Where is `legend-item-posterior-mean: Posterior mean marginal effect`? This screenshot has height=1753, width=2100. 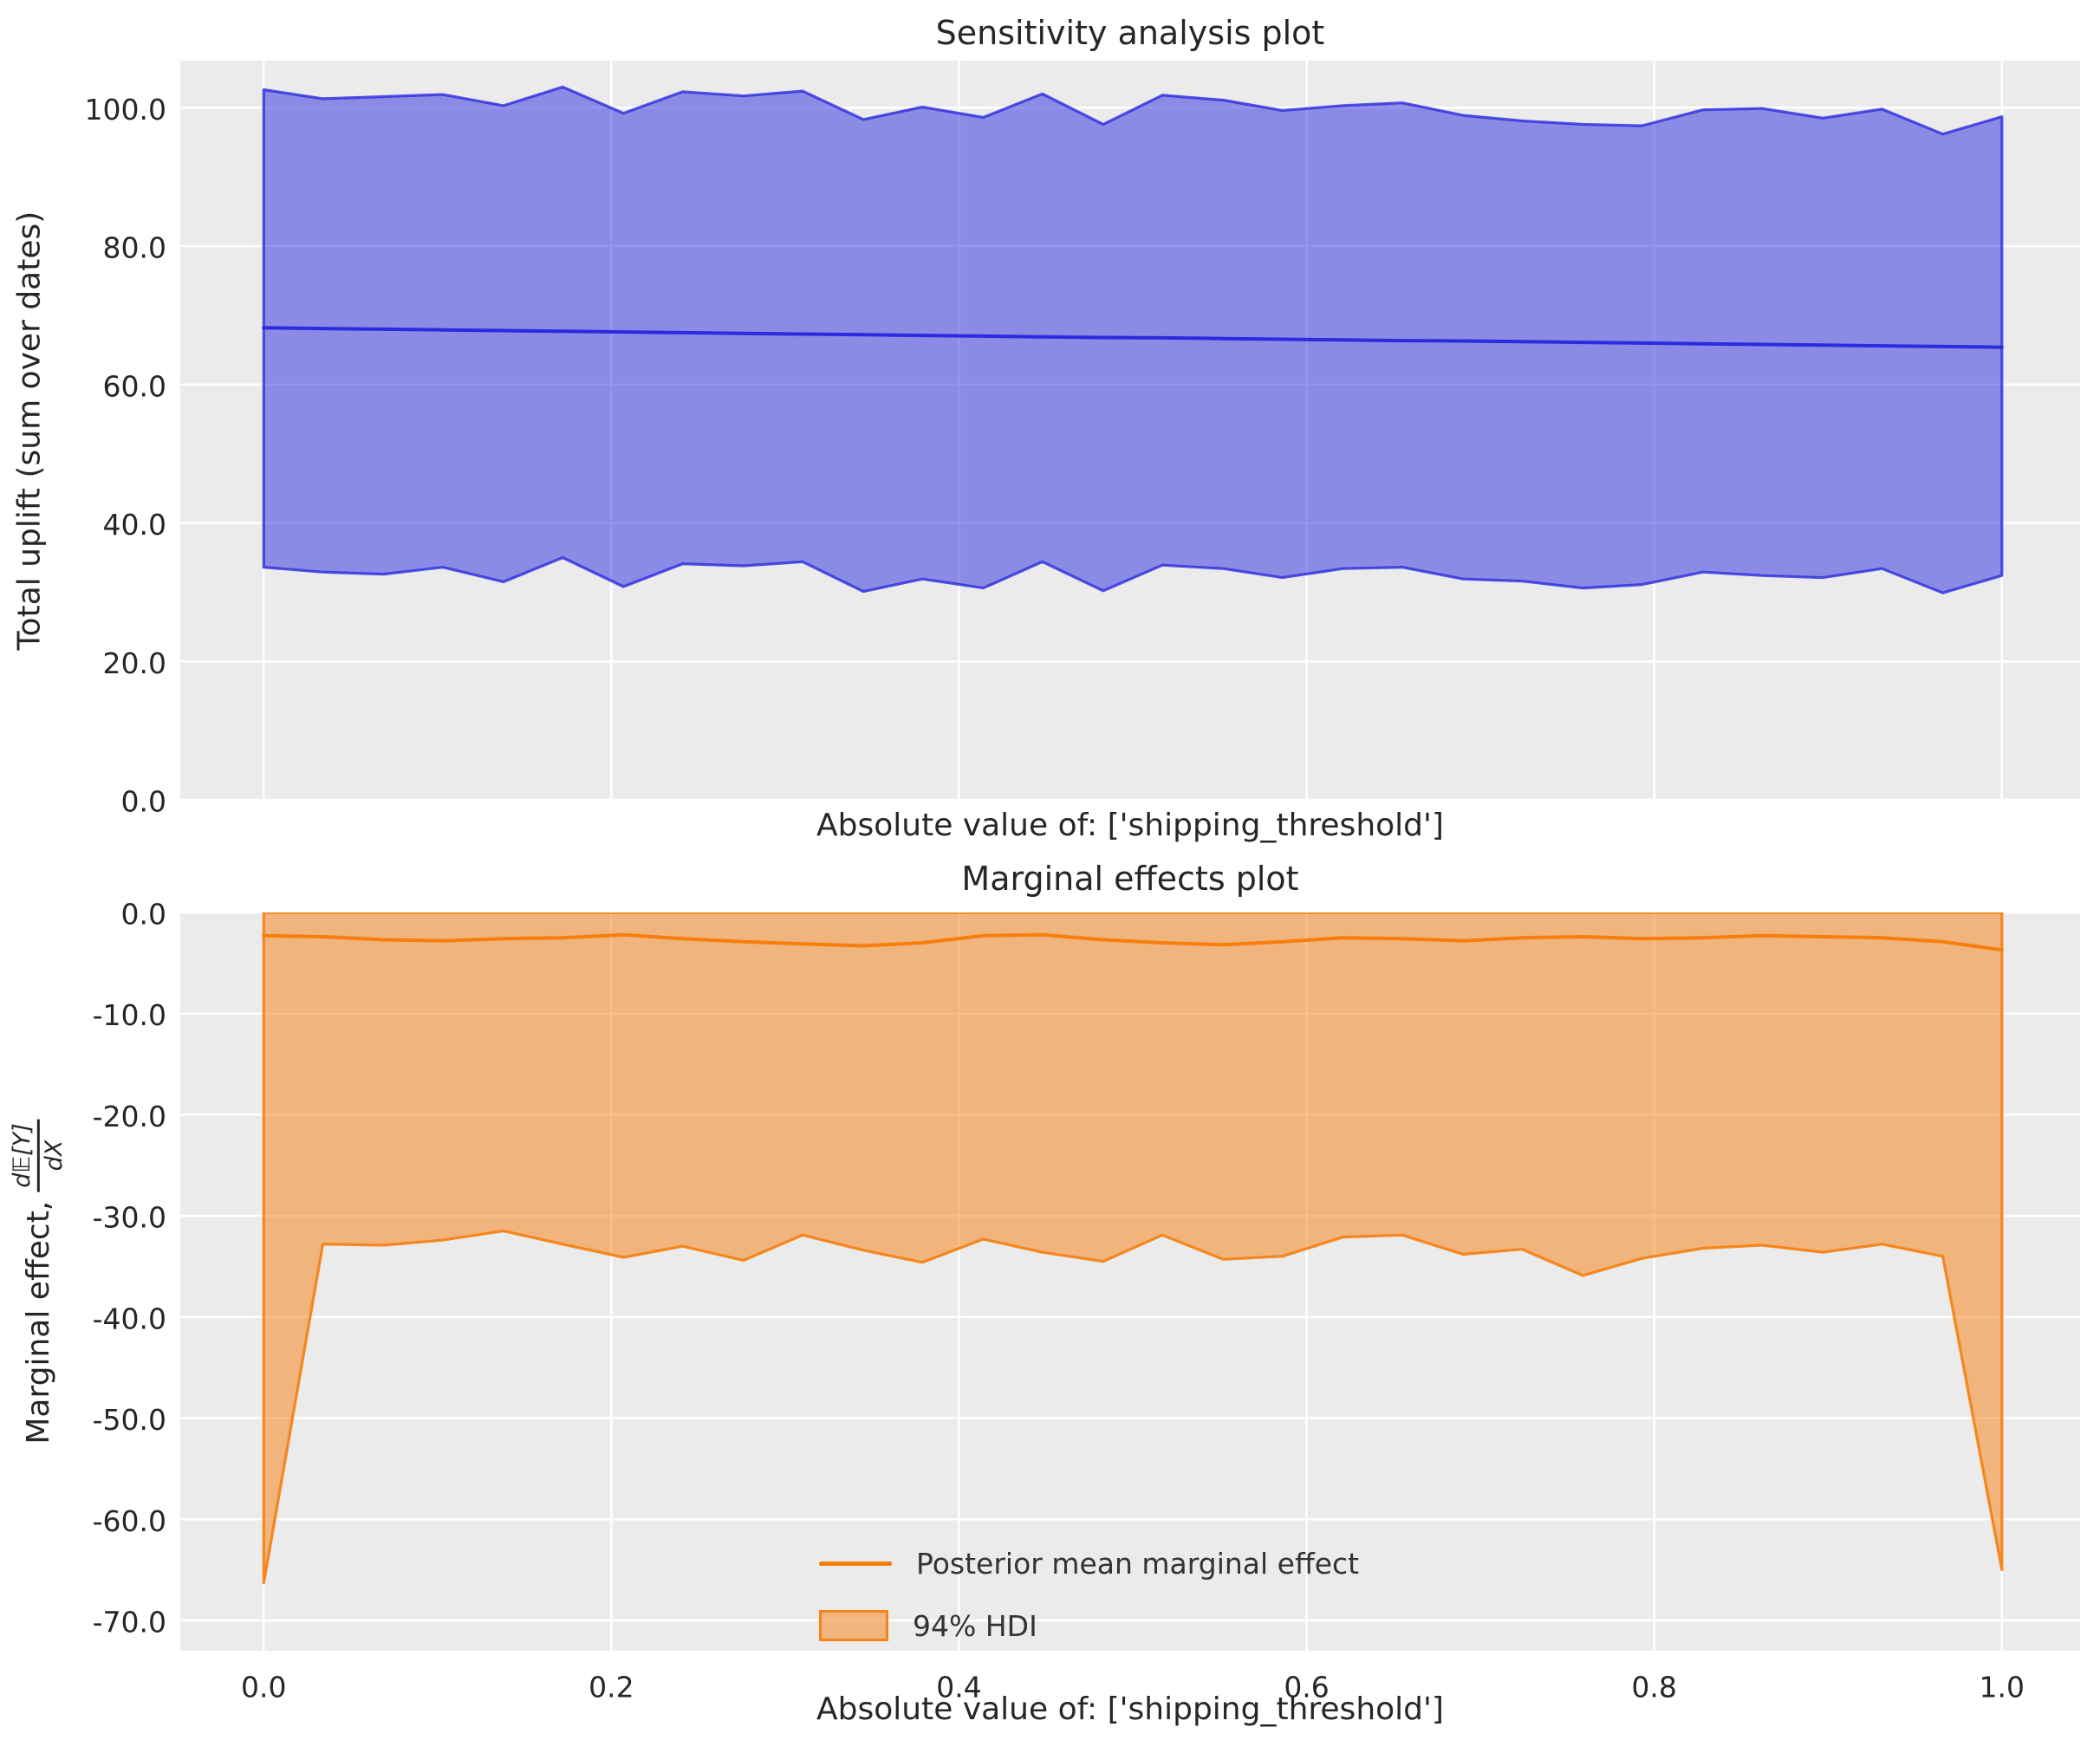 legend-item-posterior-mean: Posterior mean marginal effect is located at coordinates (1089, 1563).